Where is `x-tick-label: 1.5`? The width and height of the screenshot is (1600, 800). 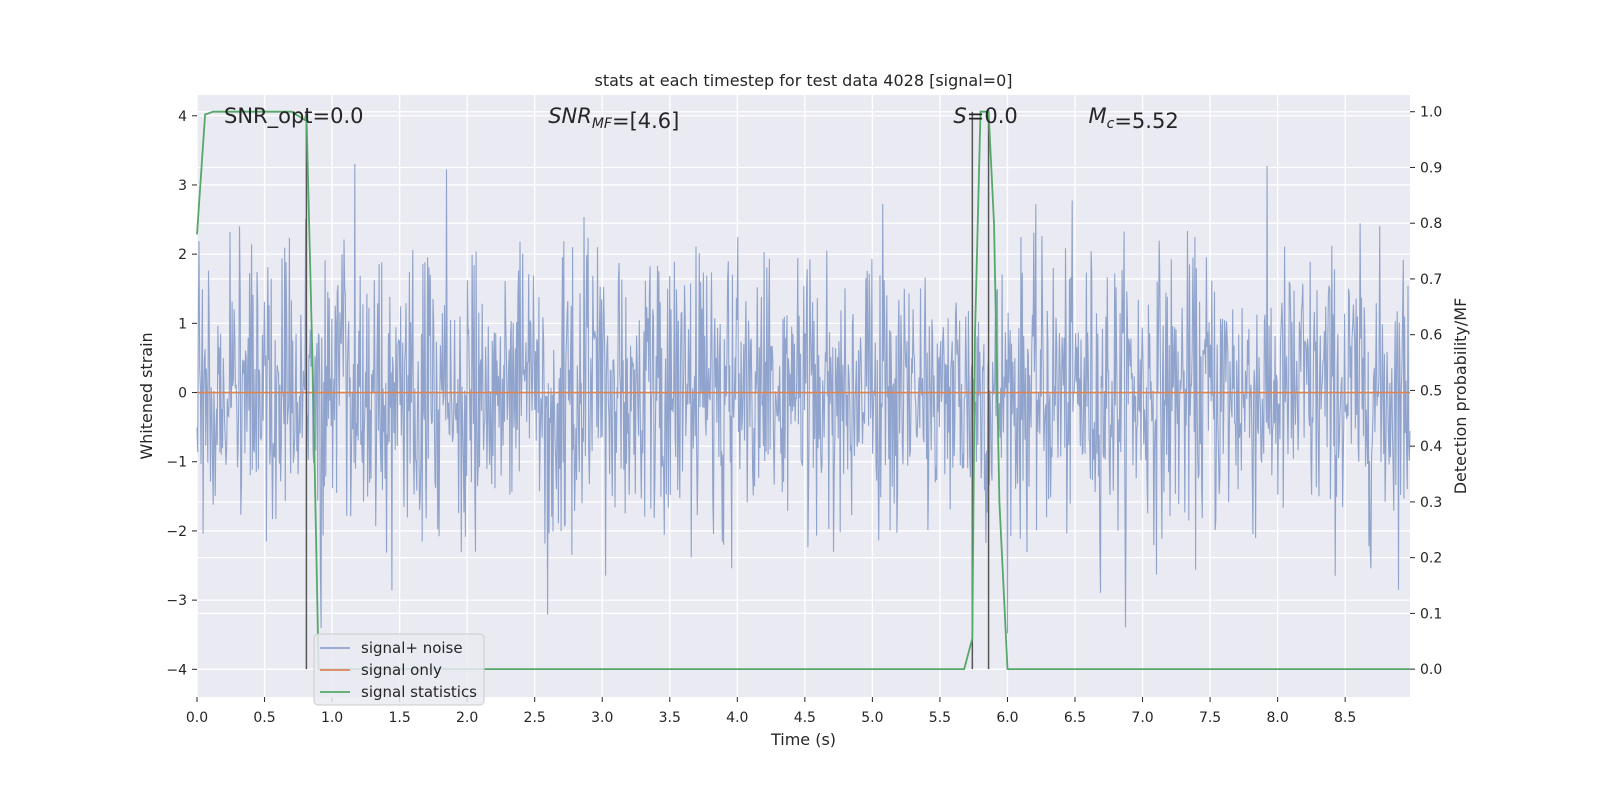 x-tick-label: 1.5 is located at coordinates (399, 718).